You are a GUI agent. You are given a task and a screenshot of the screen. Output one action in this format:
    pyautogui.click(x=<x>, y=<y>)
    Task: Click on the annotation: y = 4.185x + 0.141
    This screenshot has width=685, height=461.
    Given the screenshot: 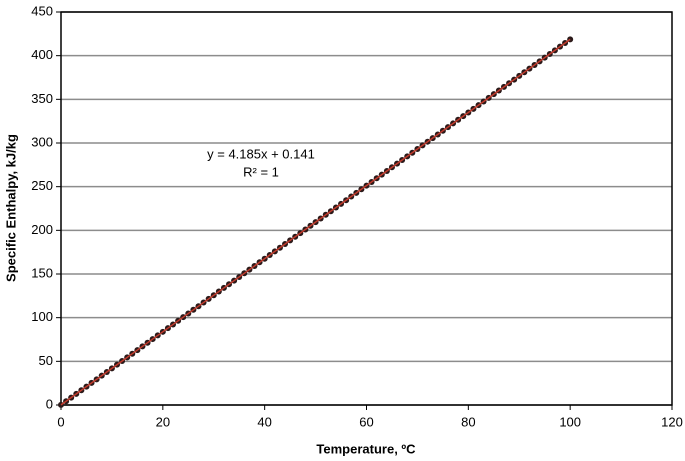 What is the action you would take?
    pyautogui.click(x=261, y=153)
    